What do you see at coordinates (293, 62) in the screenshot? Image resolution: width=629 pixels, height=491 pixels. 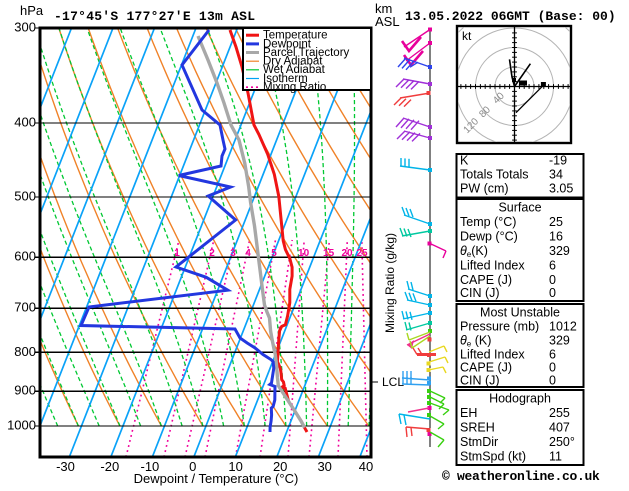 I see `svg-text: Dry Adiabat` at bounding box center [293, 62].